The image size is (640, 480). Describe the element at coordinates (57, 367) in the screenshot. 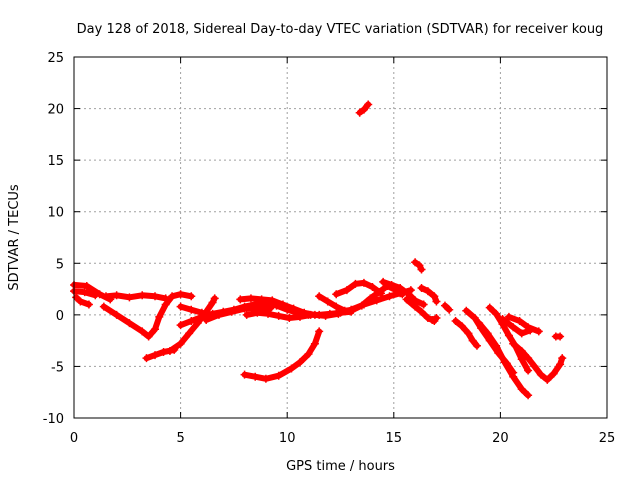

I see `y-tick-label: -5` at that location.